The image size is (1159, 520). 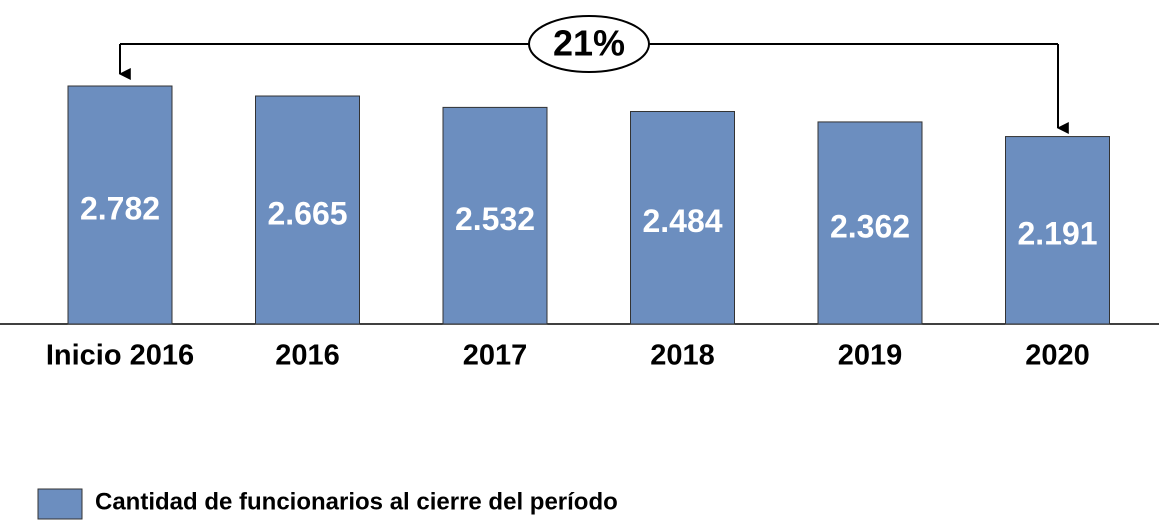 I want to click on x-tick-label: 2017, so click(x=495, y=356).